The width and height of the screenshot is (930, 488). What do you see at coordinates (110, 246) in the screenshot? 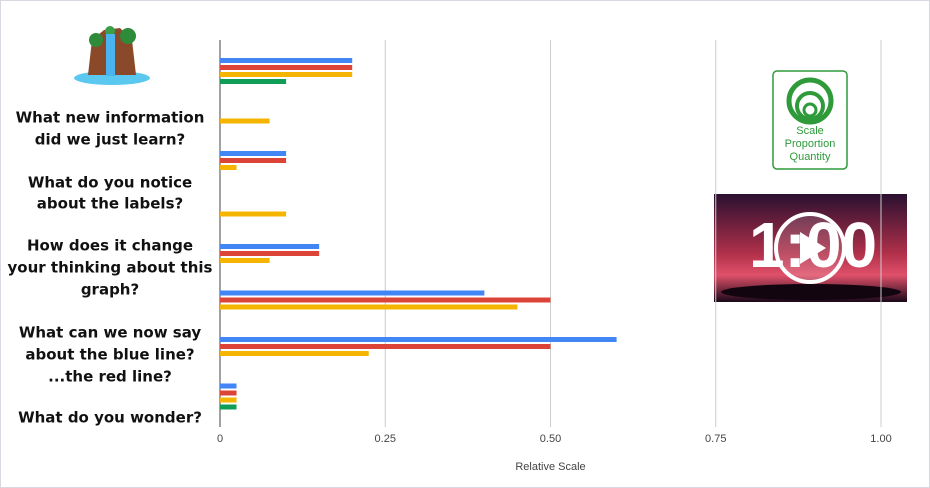
I see `question-text: How does it change` at bounding box center [110, 246].